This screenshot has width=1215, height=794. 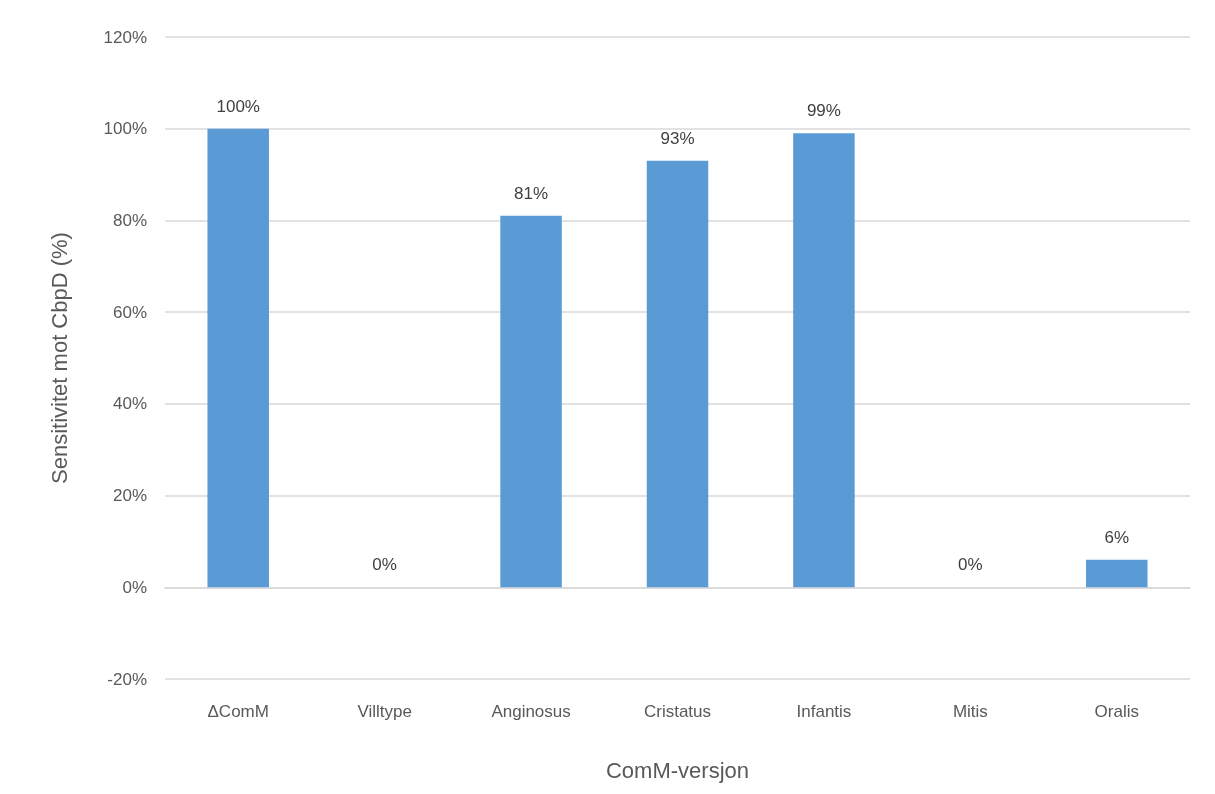 I want to click on y-axis-title: Sensitivitet mot CbpD (%), so click(x=59, y=358).